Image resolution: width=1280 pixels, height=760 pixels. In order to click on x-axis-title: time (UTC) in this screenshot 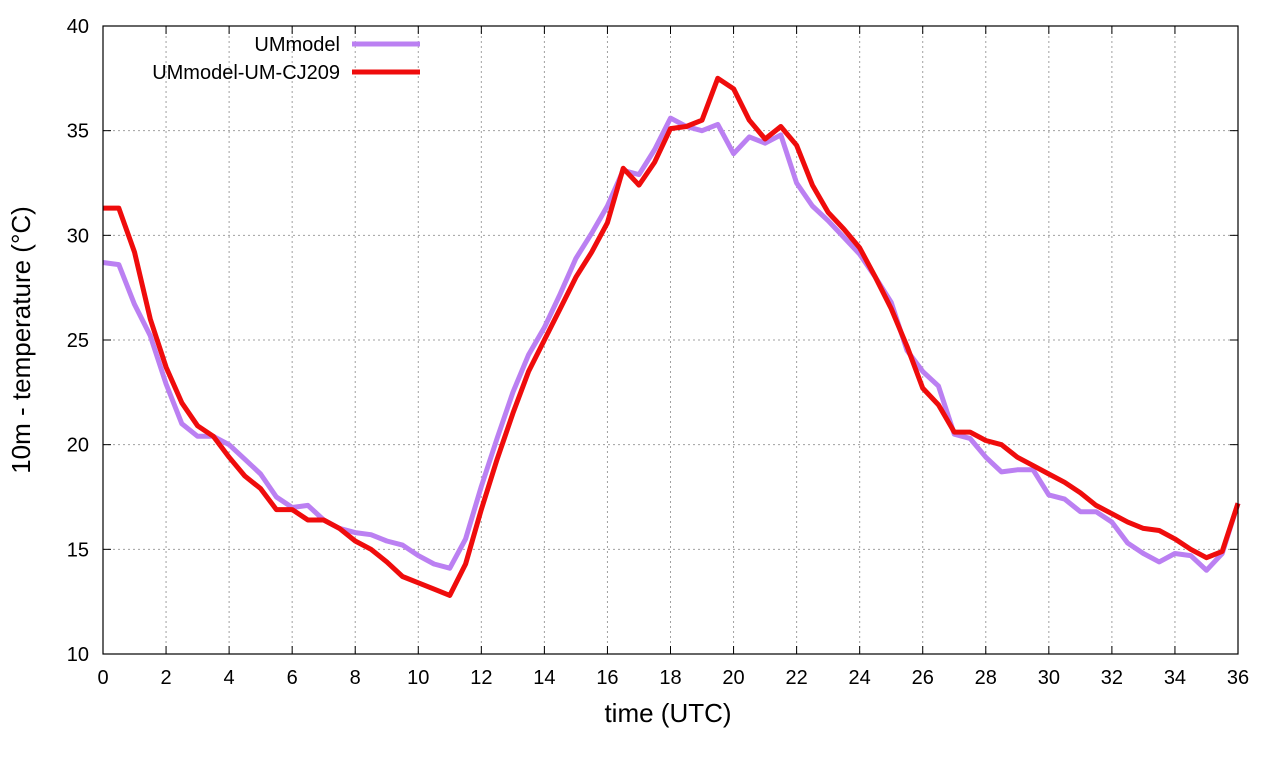, I will do `click(667, 713)`.